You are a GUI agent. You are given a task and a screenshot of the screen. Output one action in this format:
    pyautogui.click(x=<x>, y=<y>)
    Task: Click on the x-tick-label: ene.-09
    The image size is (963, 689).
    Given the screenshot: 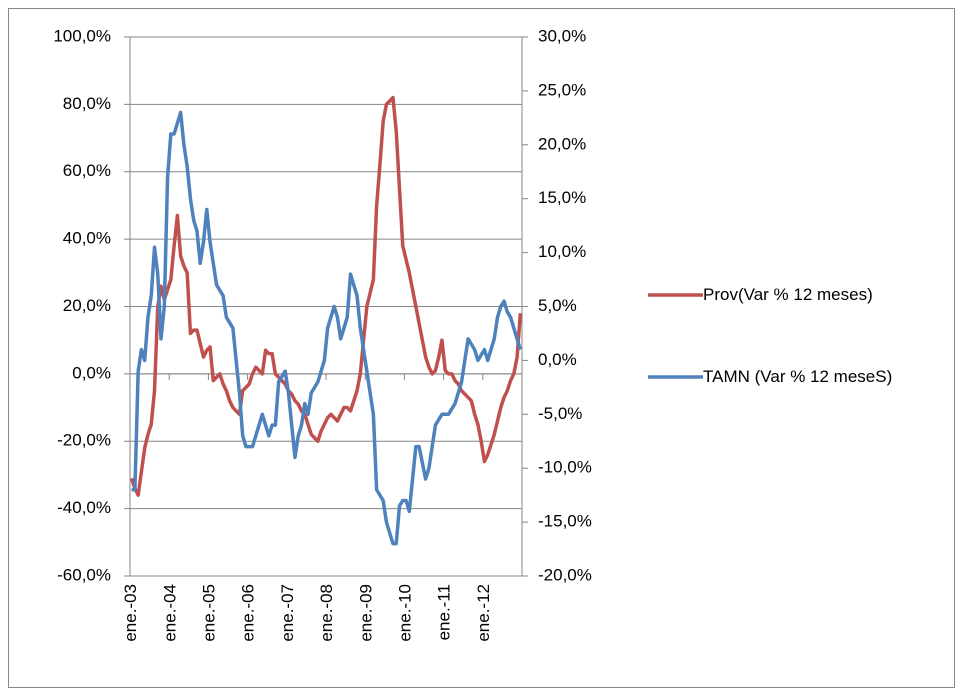 What is the action you would take?
    pyautogui.click(x=365, y=613)
    